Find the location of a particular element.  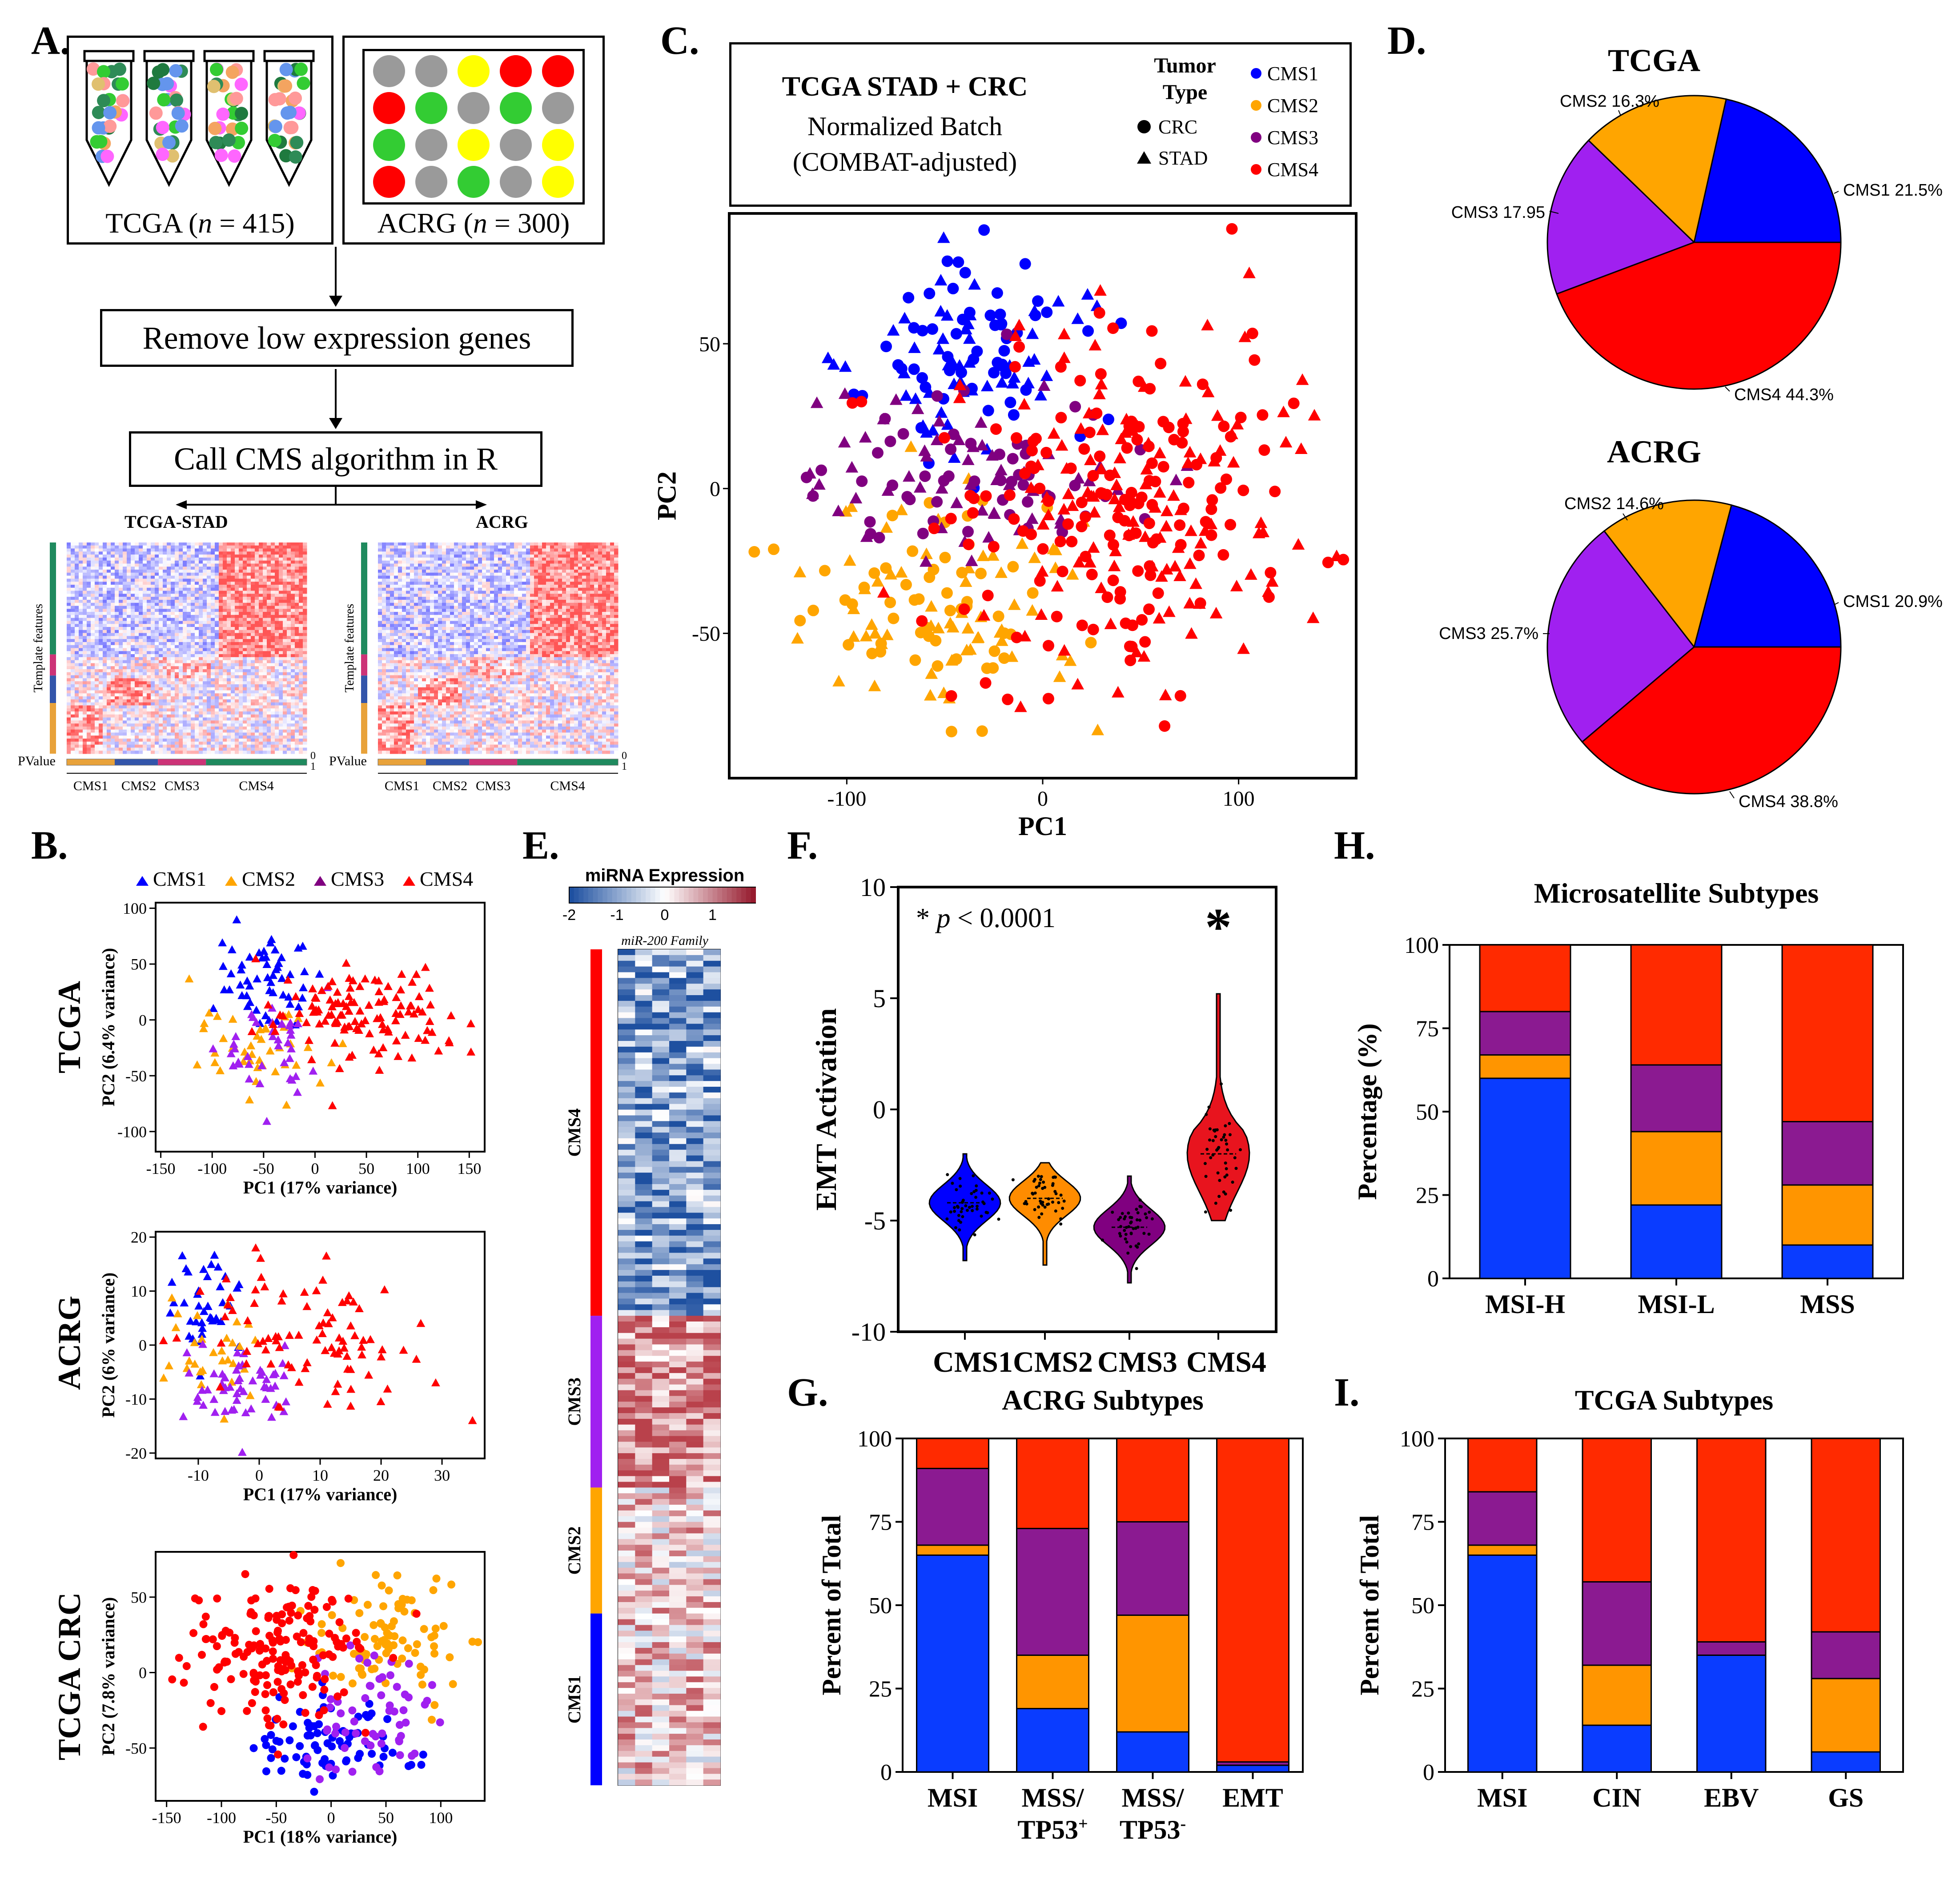

group-label-cms2: CMS2 is located at coordinates (574, 1550).